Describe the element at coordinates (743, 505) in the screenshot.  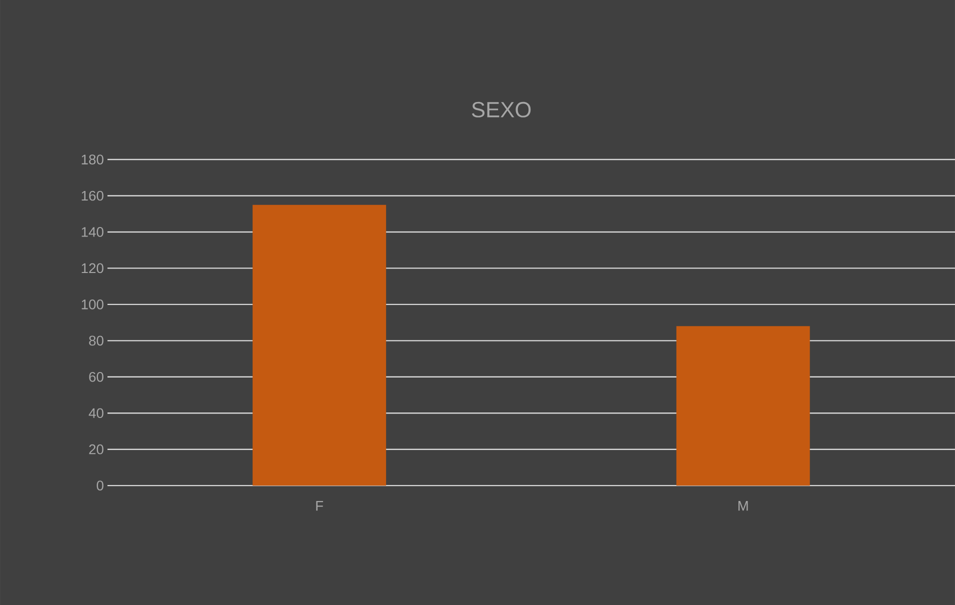
I see `x-tick-label: M` at that location.